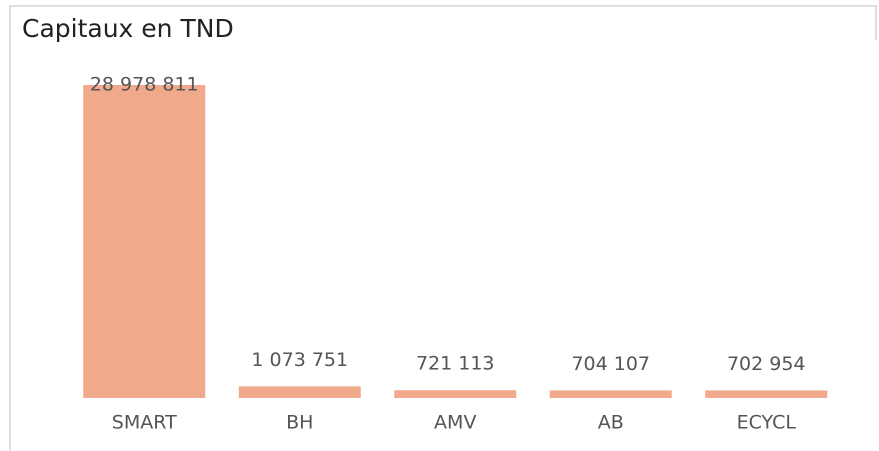  Describe the element at coordinates (299, 423) in the screenshot. I see `x-tick-label: BH` at that location.